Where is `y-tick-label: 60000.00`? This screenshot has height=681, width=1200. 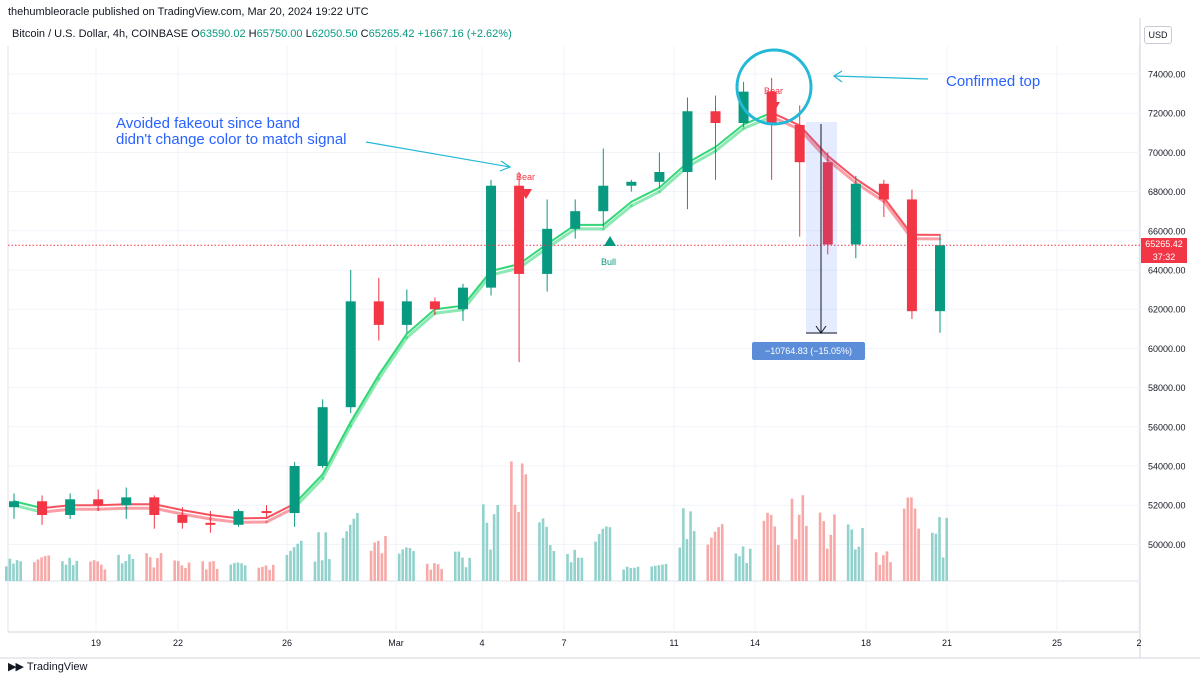 y-tick-label: 60000.00 is located at coordinates (1167, 349).